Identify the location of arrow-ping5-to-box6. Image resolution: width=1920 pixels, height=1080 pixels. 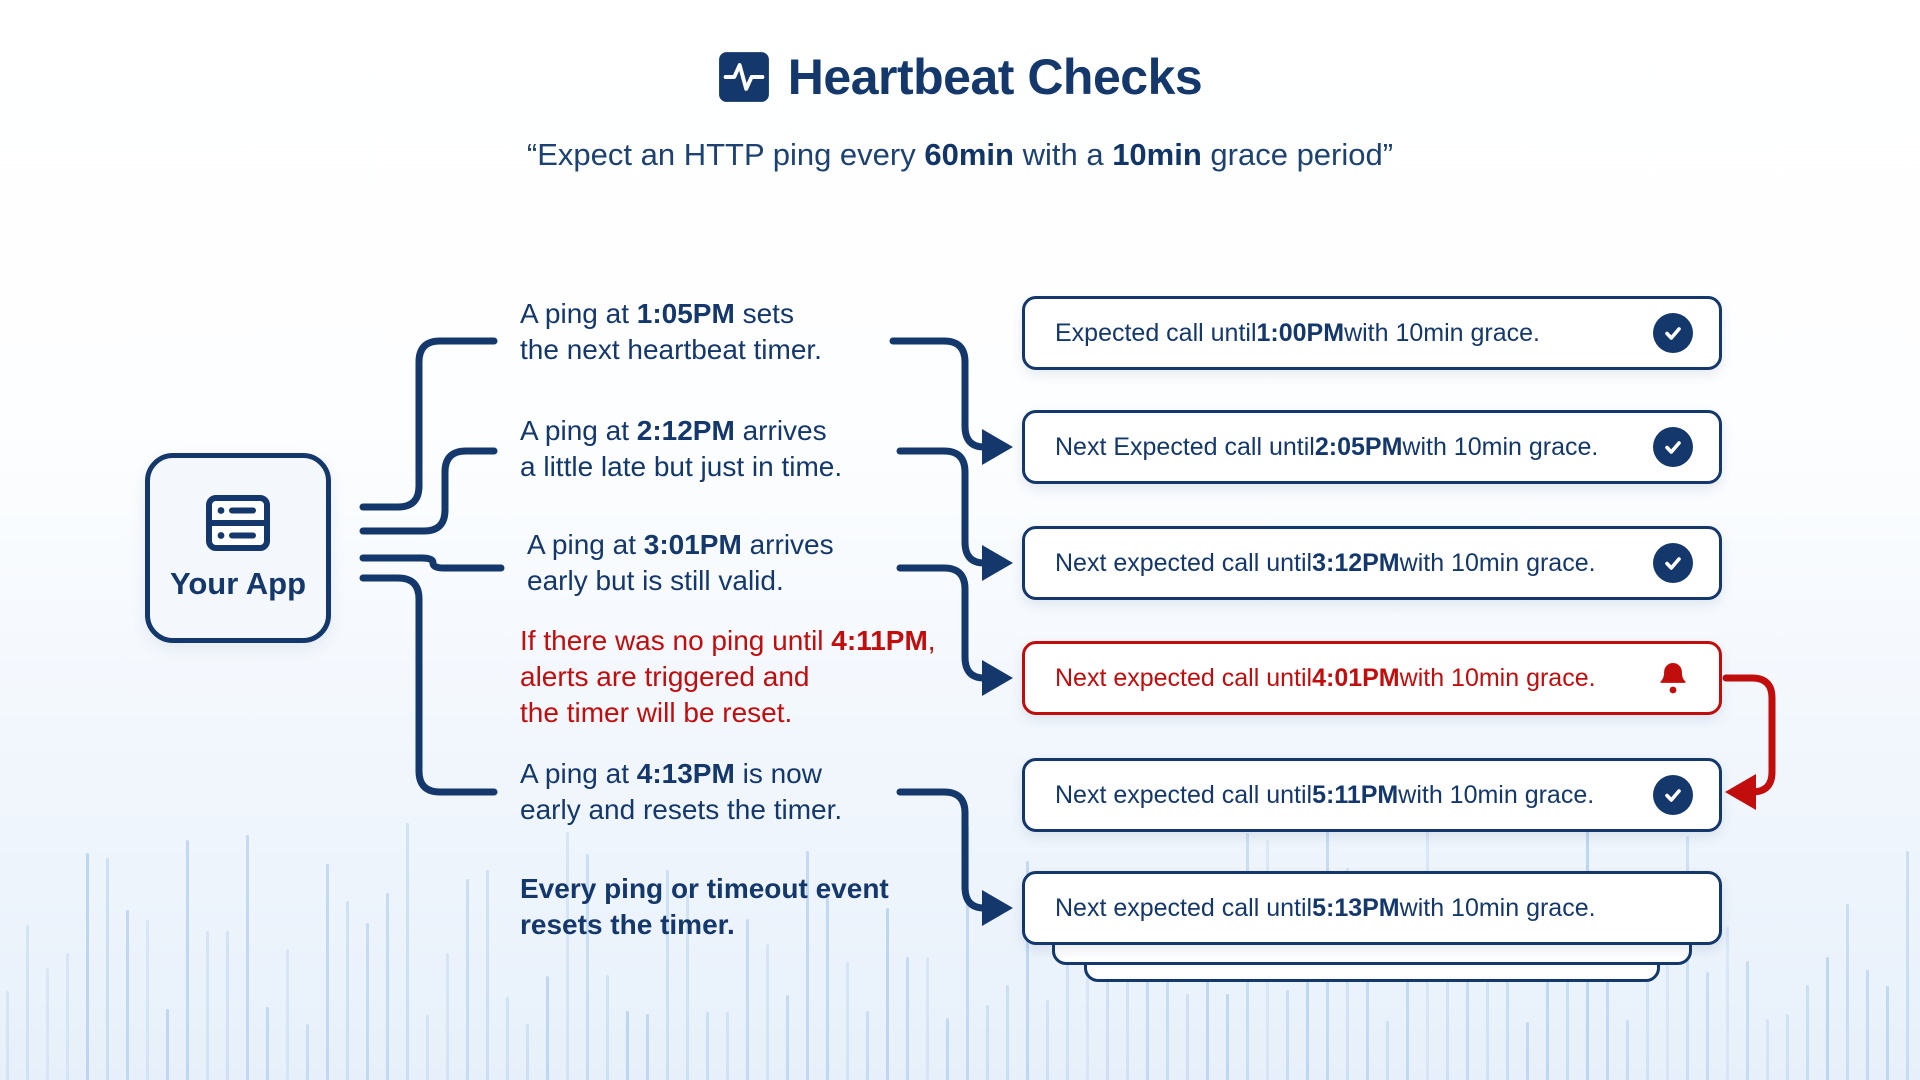
(944, 850).